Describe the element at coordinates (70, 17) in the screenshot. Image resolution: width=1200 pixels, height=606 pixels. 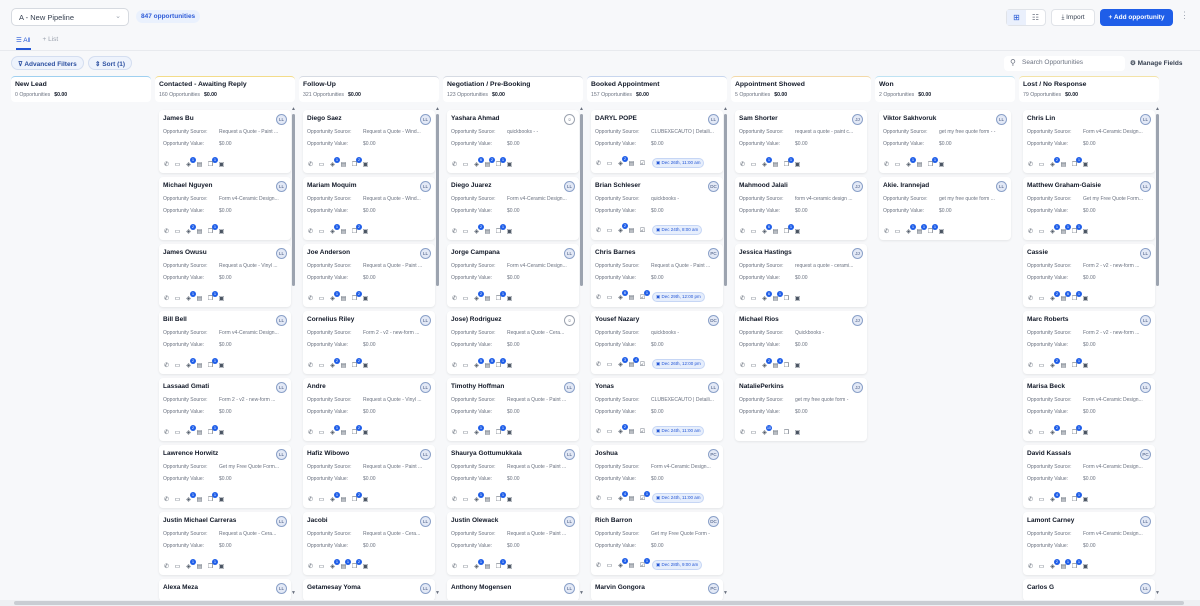
I see `pipeline-select: A - New Pipeline ⌄` at that location.